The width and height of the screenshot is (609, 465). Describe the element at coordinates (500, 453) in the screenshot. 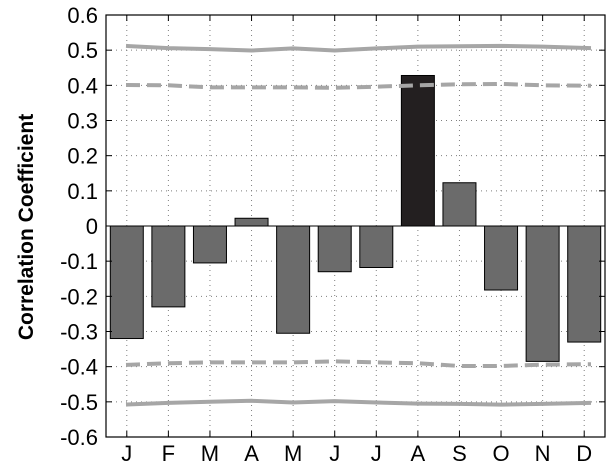

I see `x-tick-label: O` at that location.